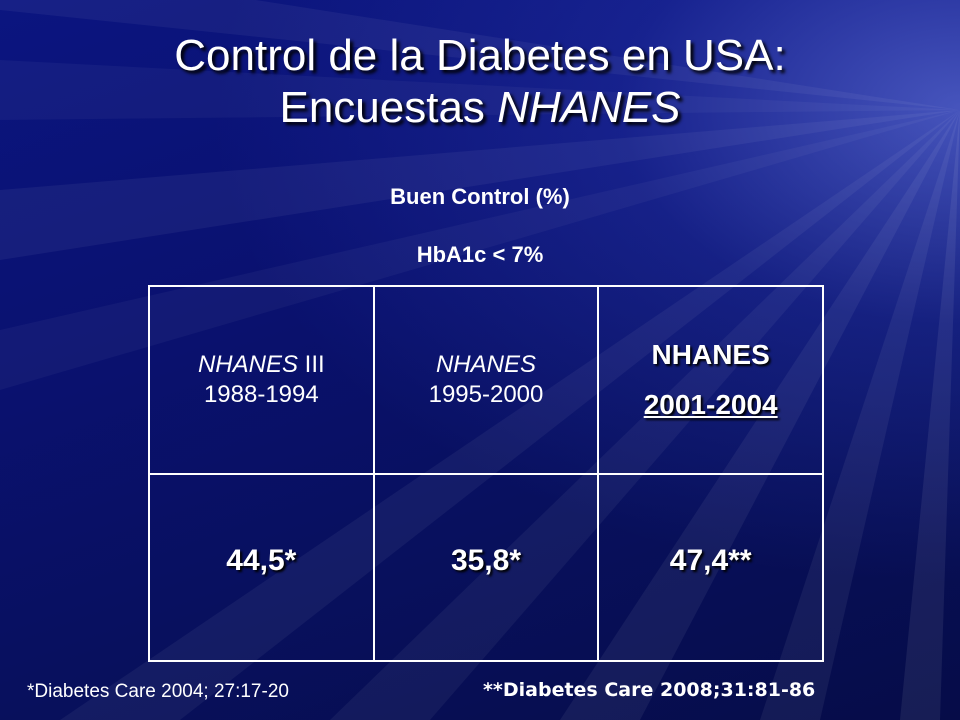 The width and height of the screenshot is (960, 720). Describe the element at coordinates (710, 404) in the screenshot. I see `header-years: 2001-2004` at that location.